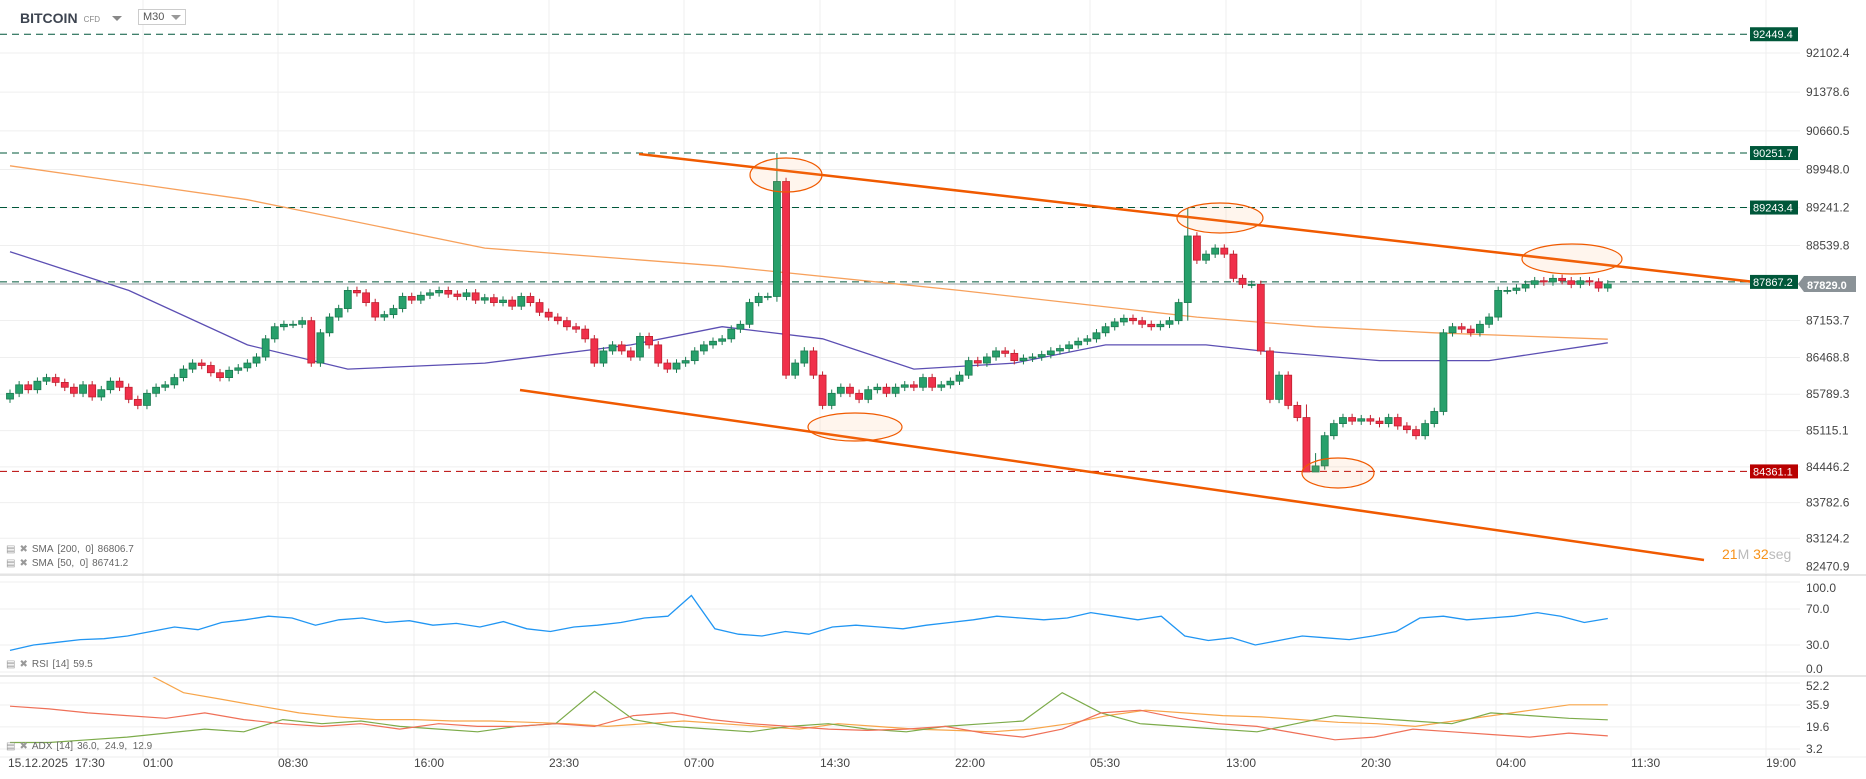  I want to click on time-tick-label: 11:30, so click(1645, 763).